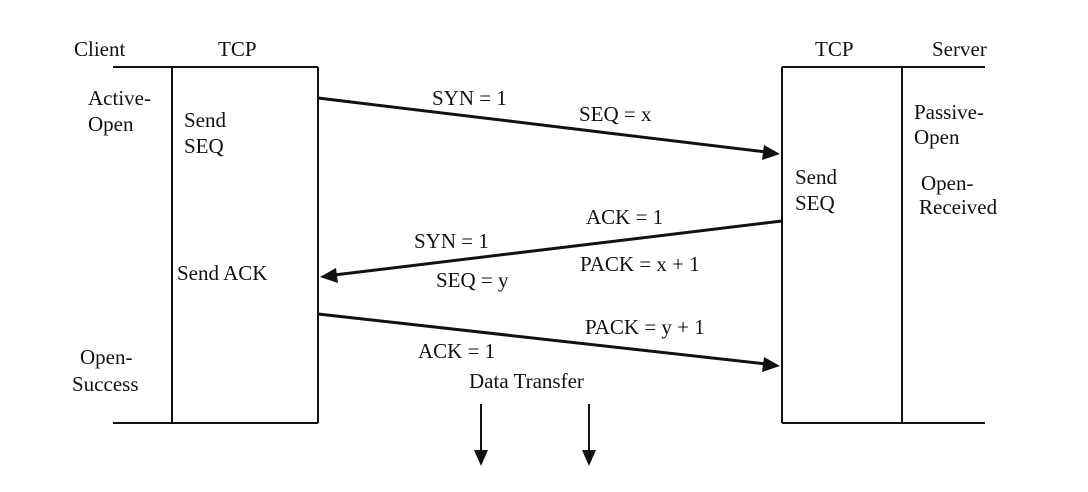 The image size is (1088, 492). I want to click on right-send-seq-line2: SEQ, so click(815, 203).